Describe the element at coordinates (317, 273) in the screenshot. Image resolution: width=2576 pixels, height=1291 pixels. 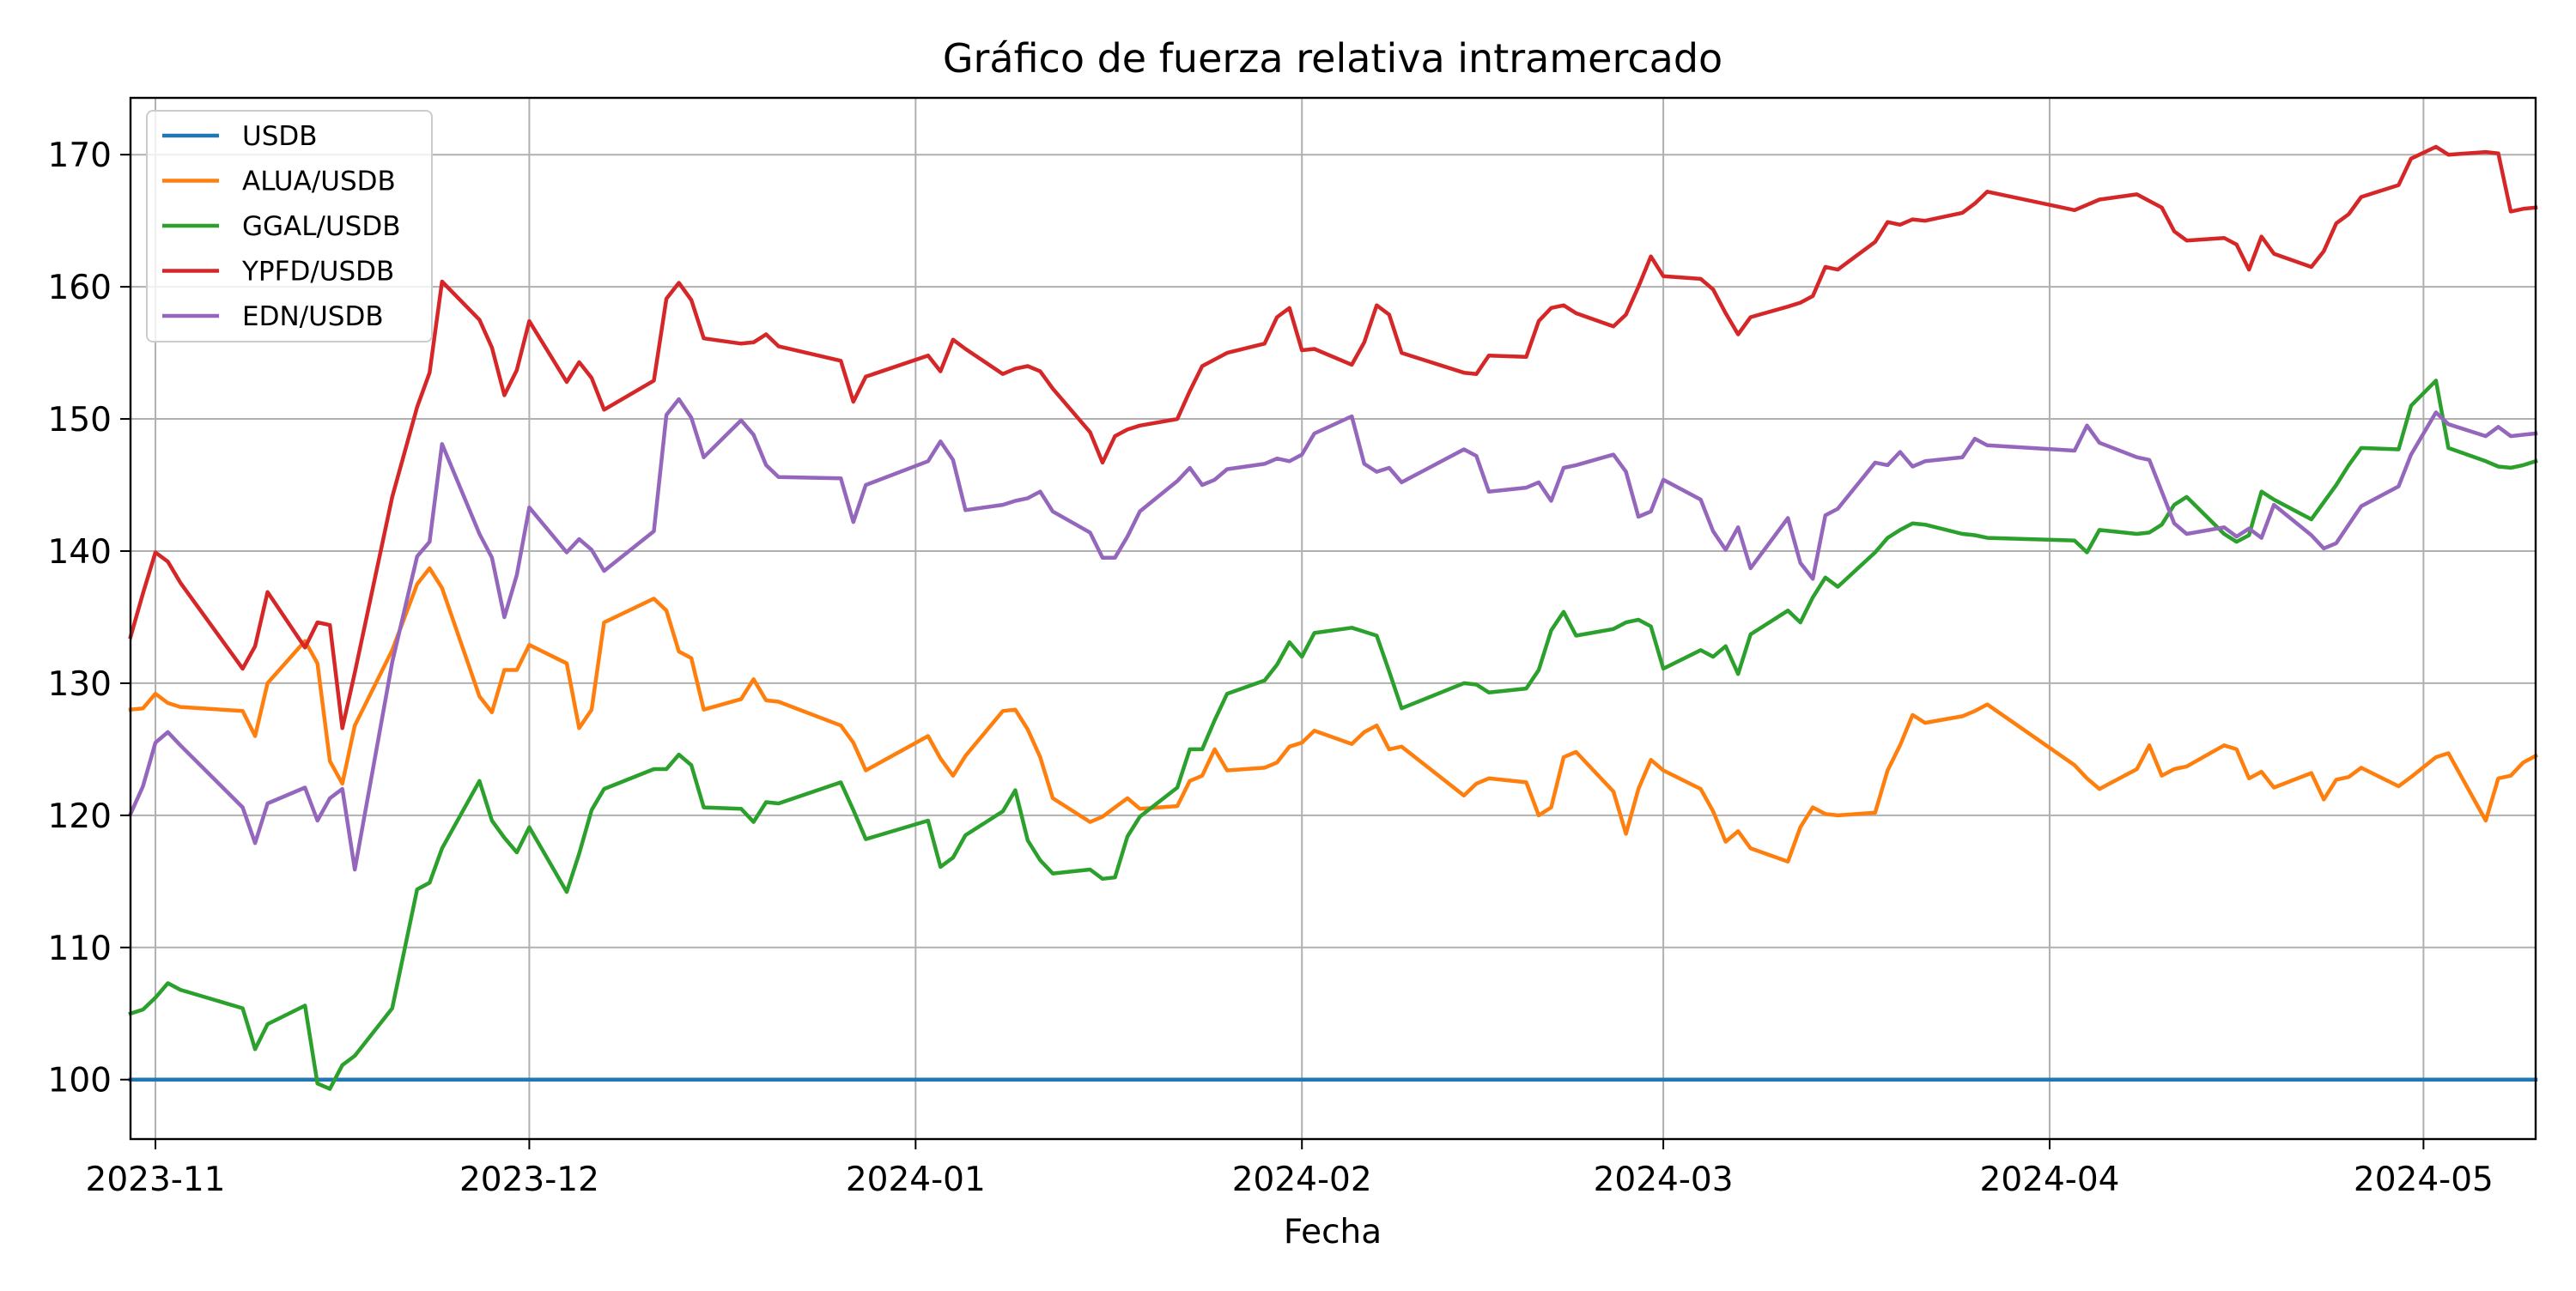
I see `legend-label: YPFD/USDB` at that location.